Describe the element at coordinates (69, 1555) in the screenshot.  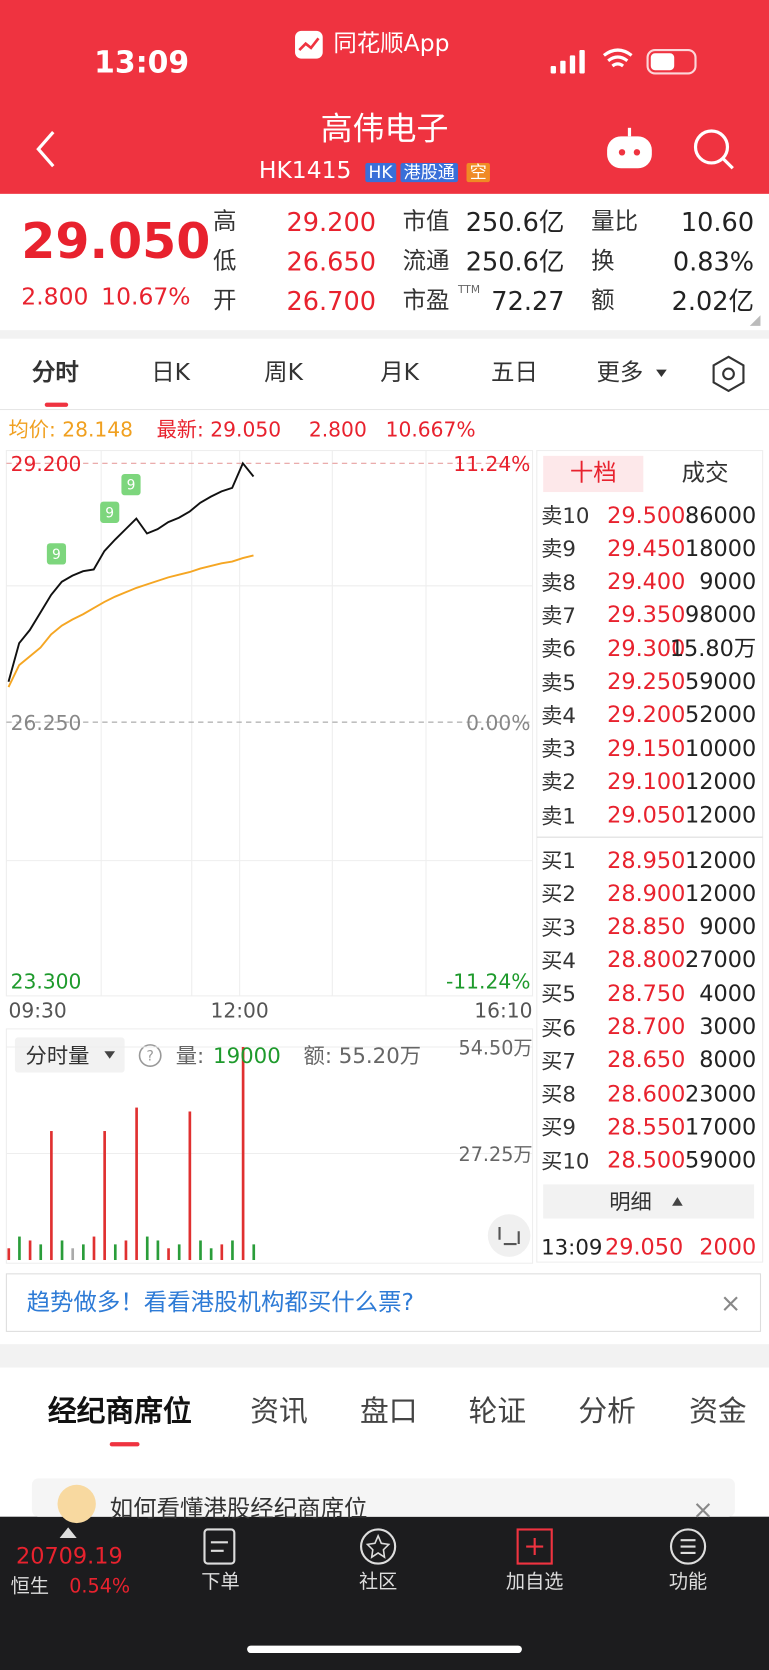
I see `index-value: 20709.19` at that location.